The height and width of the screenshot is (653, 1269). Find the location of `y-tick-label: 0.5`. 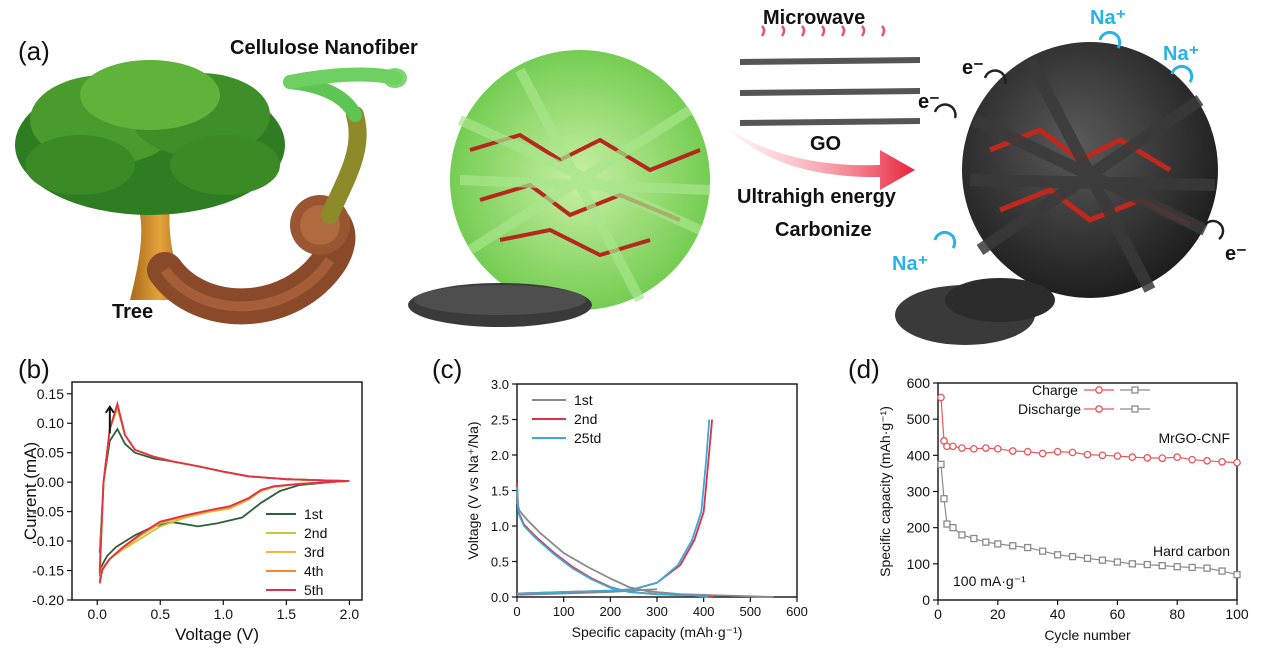

y-tick-label: 0.5 is located at coordinates (500, 562).